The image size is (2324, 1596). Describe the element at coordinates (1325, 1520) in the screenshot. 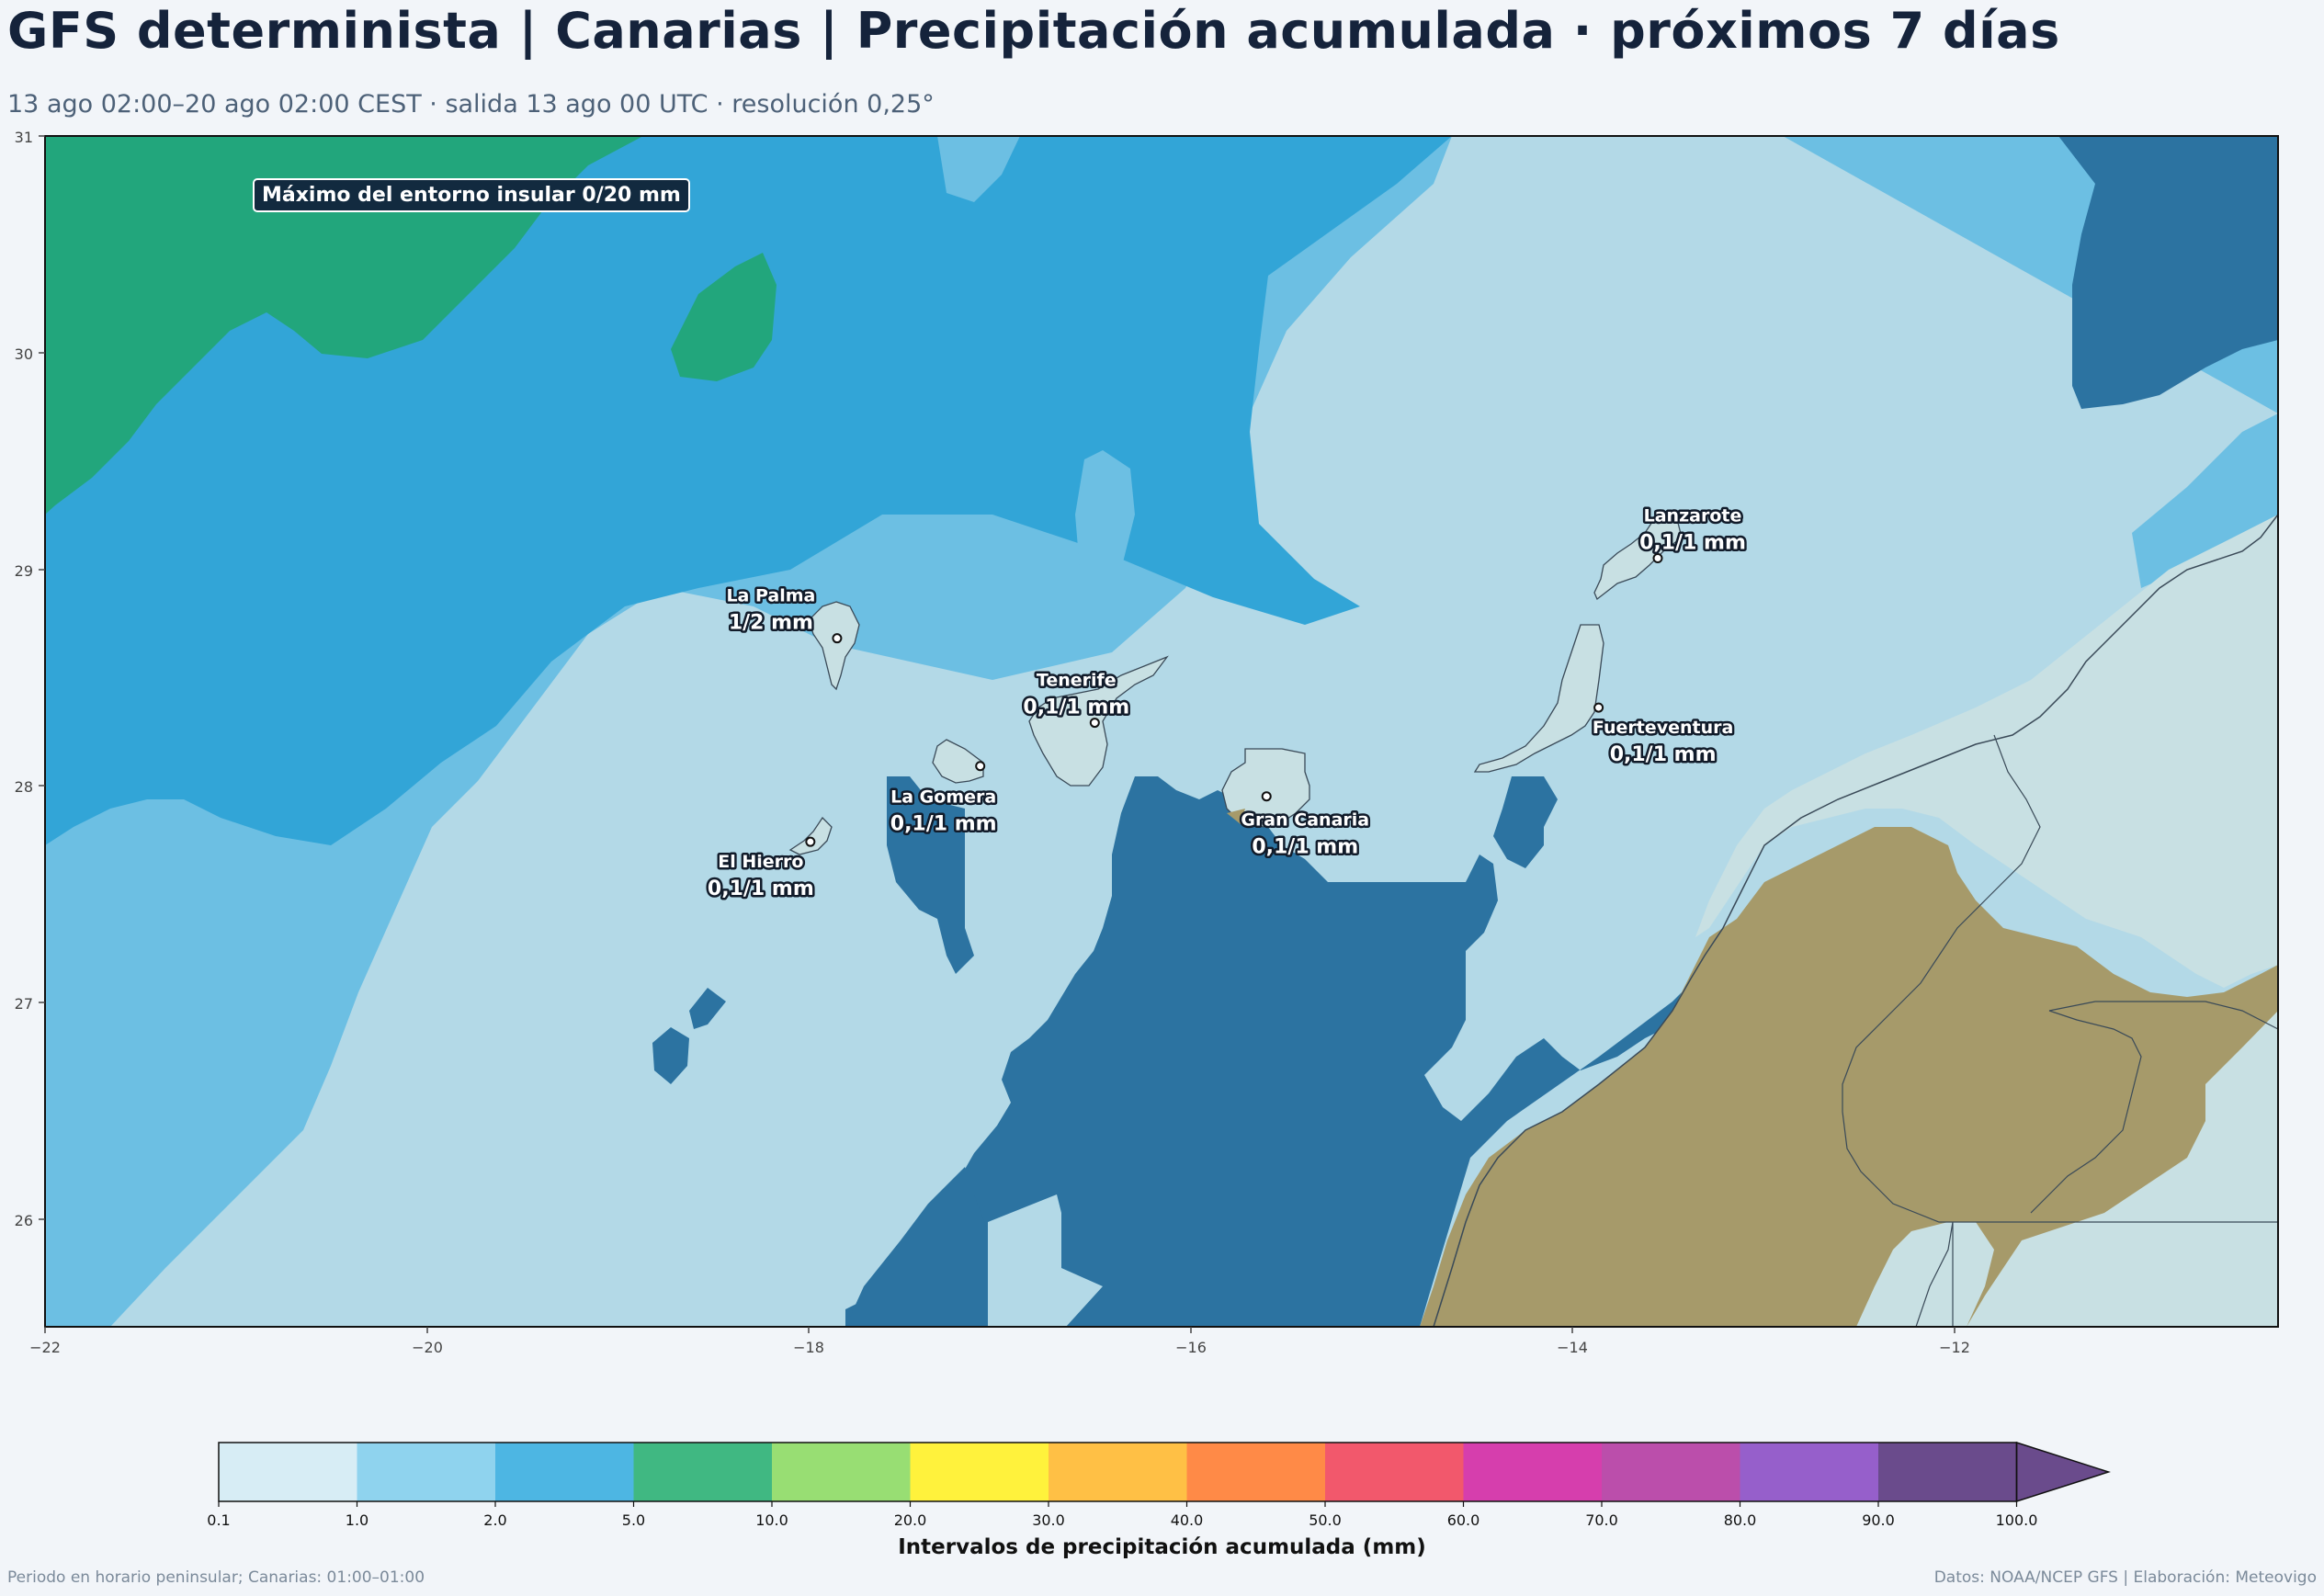

I see `colorbar-tick-label: 50.0` at that location.